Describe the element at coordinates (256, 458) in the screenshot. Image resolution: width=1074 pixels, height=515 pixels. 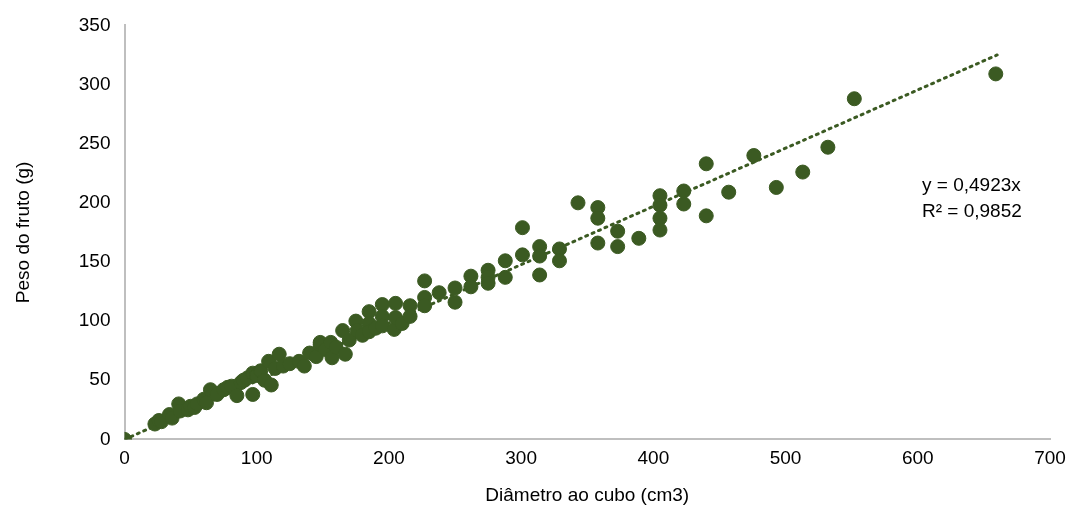
I see `x-tick-label: 100` at that location.